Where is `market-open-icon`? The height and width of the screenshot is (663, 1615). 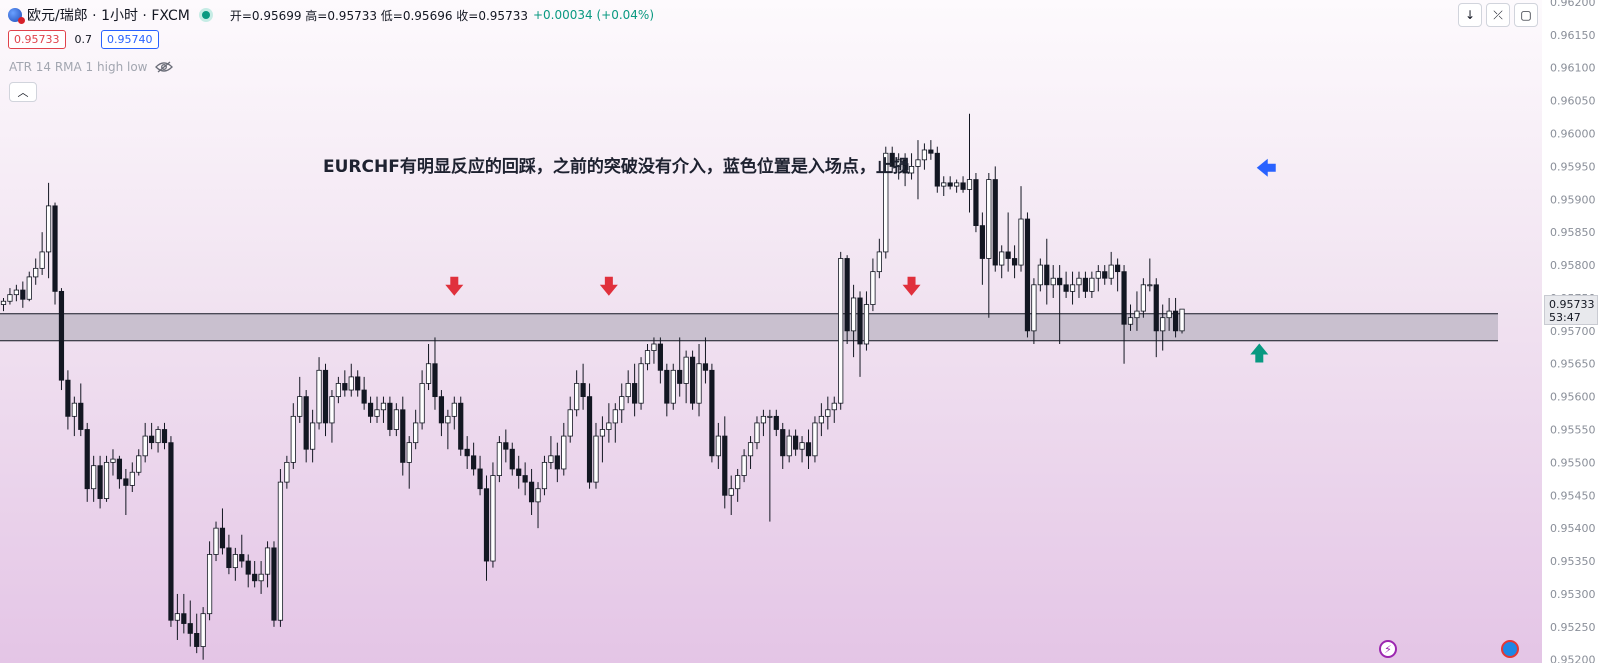
market-open-icon is located at coordinates (205, 15).